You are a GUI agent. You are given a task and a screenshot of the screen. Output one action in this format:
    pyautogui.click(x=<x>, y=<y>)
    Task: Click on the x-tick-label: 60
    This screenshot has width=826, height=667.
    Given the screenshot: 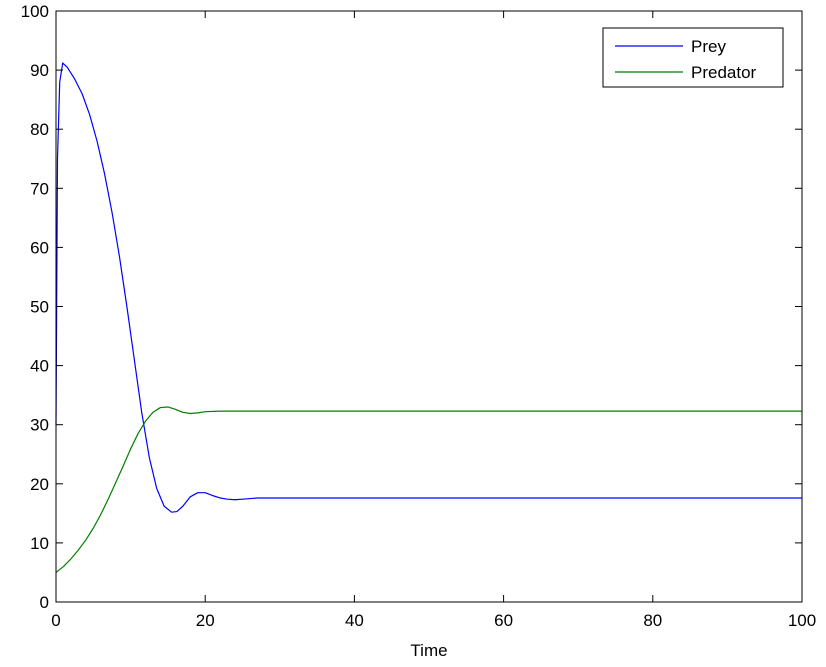 What is the action you would take?
    pyautogui.click(x=503, y=620)
    